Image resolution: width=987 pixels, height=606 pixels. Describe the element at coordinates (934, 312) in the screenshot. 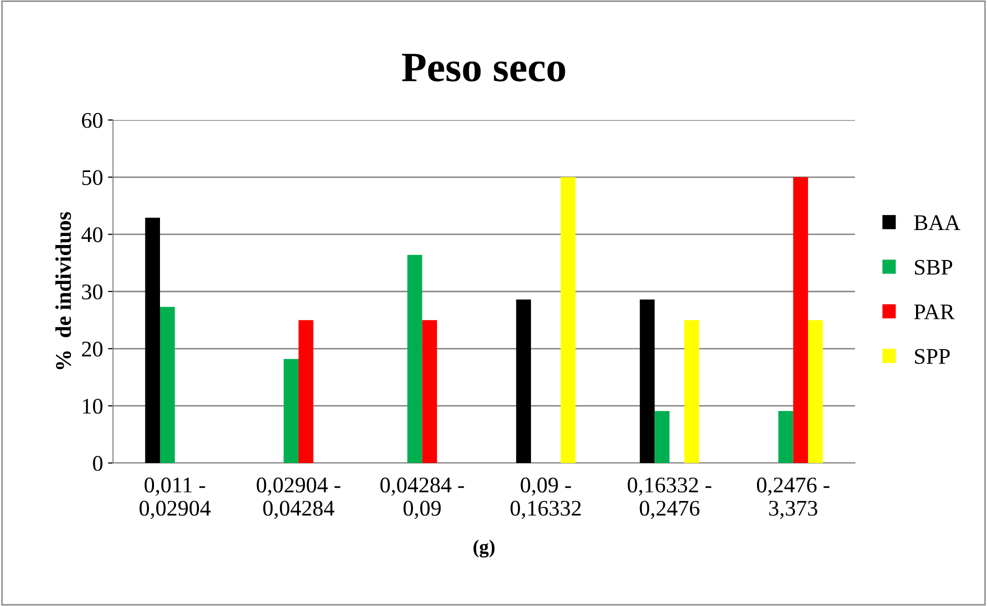

I see `legend-label: PAR` at that location.